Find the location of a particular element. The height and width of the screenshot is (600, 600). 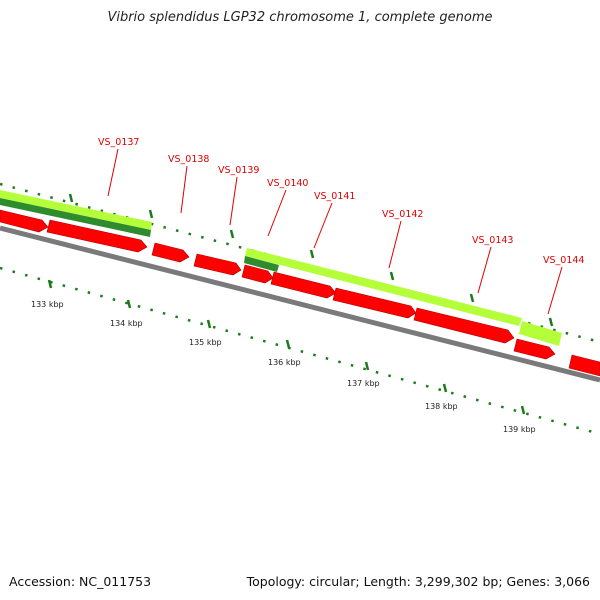

scale-label: 138 kbp is located at coordinates (441, 406).